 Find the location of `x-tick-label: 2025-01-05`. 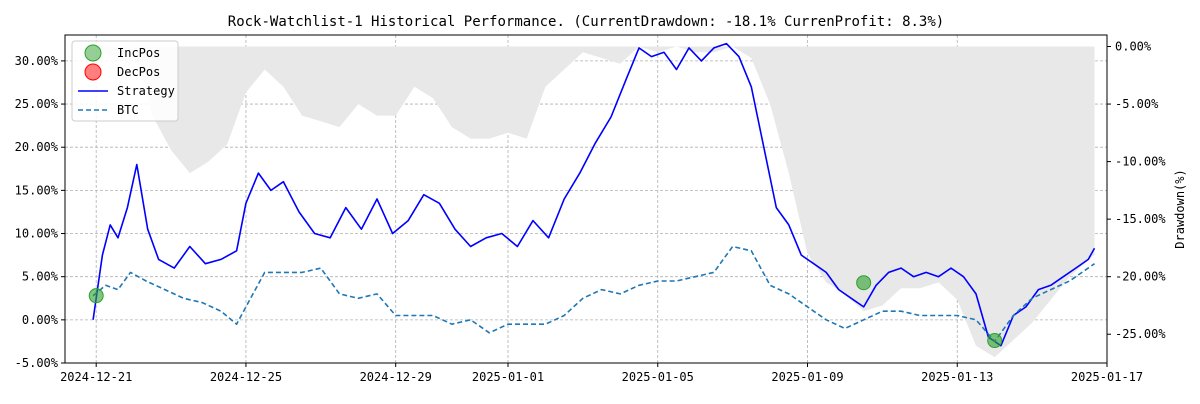

x-tick-label: 2025-01-05 is located at coordinates (658, 377).